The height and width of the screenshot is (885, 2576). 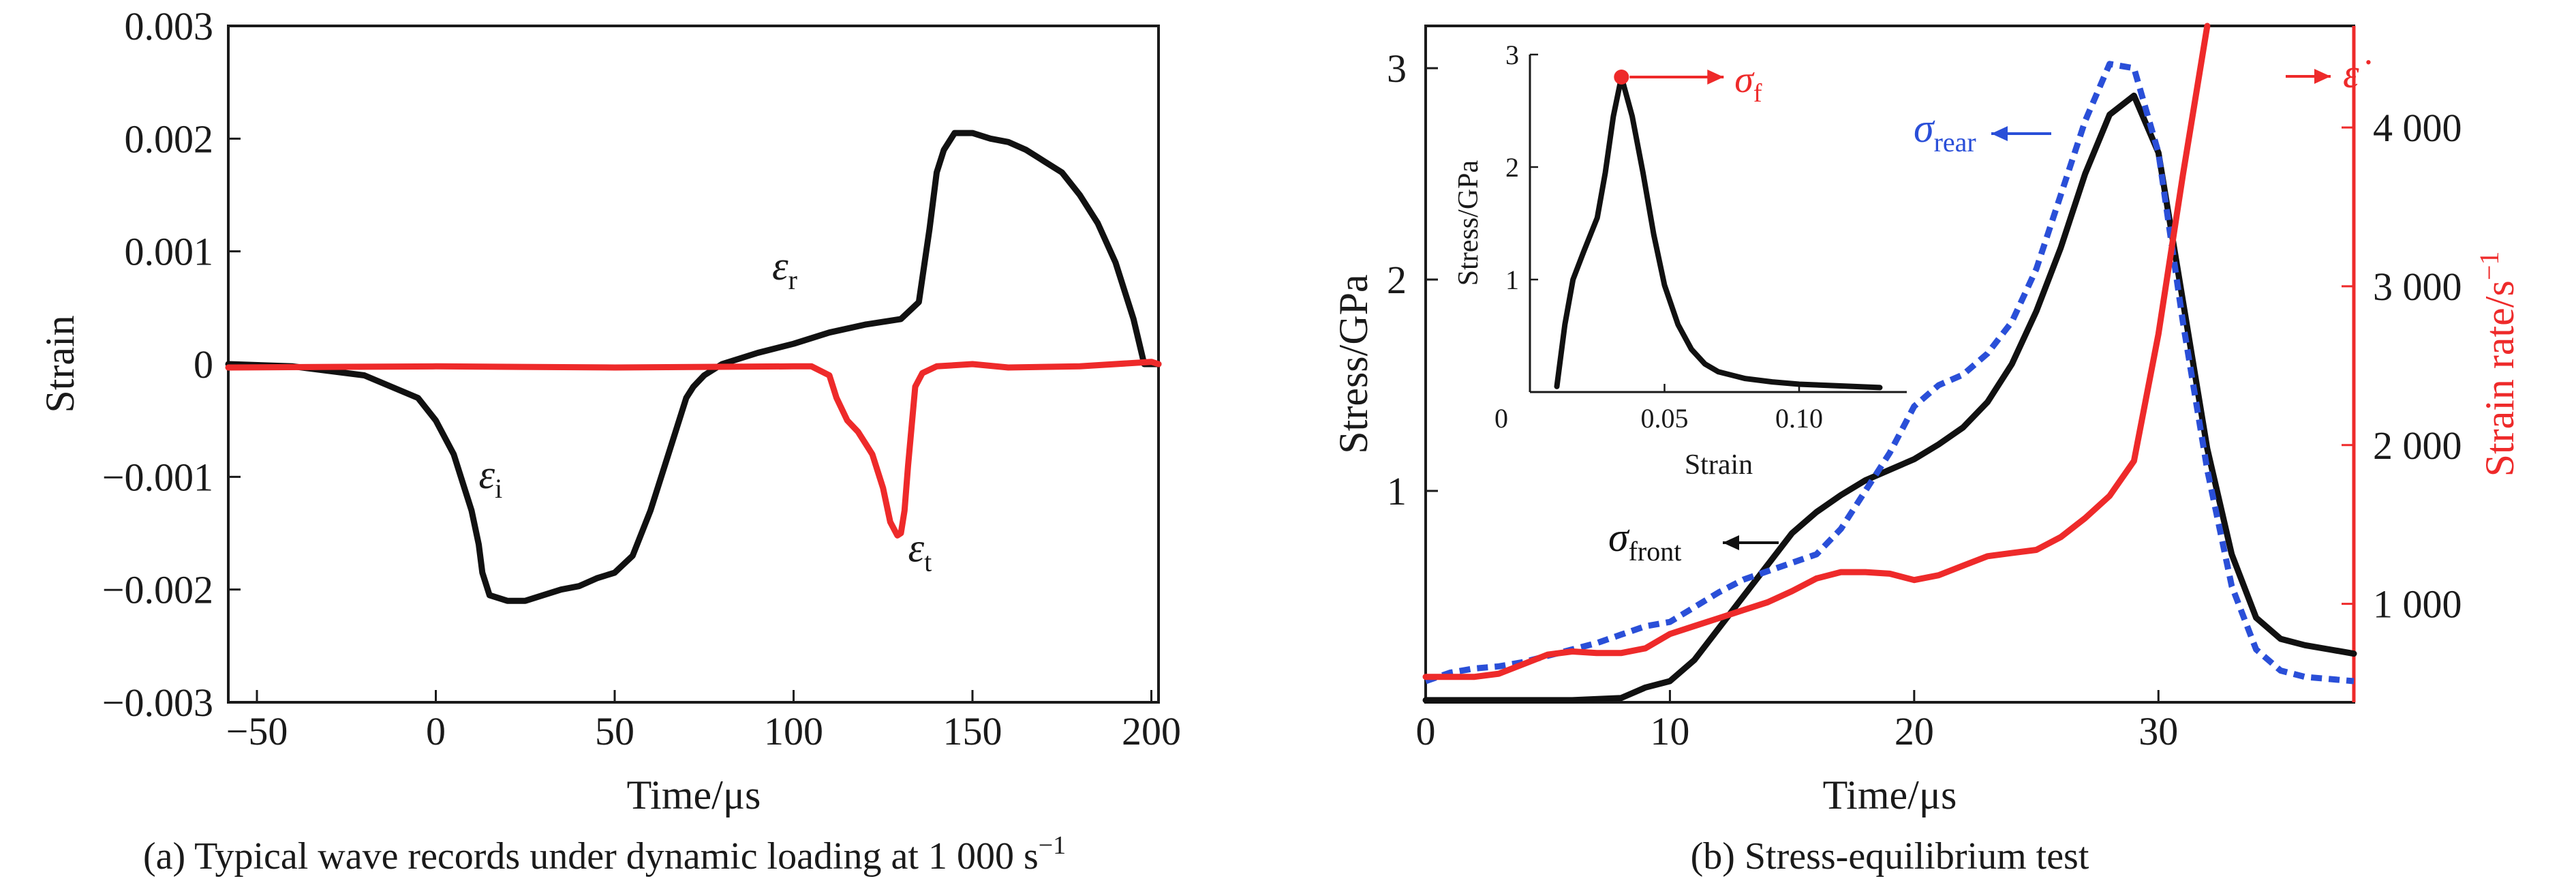 I want to click on panel-b-label-strain-rate: ε̇, so click(x=2357, y=73).